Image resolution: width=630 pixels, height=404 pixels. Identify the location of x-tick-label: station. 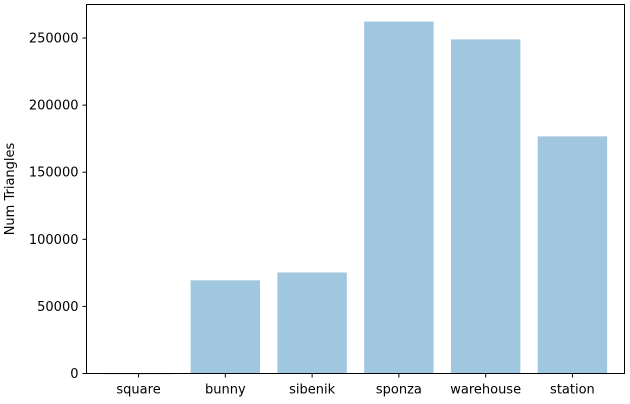
(572, 390).